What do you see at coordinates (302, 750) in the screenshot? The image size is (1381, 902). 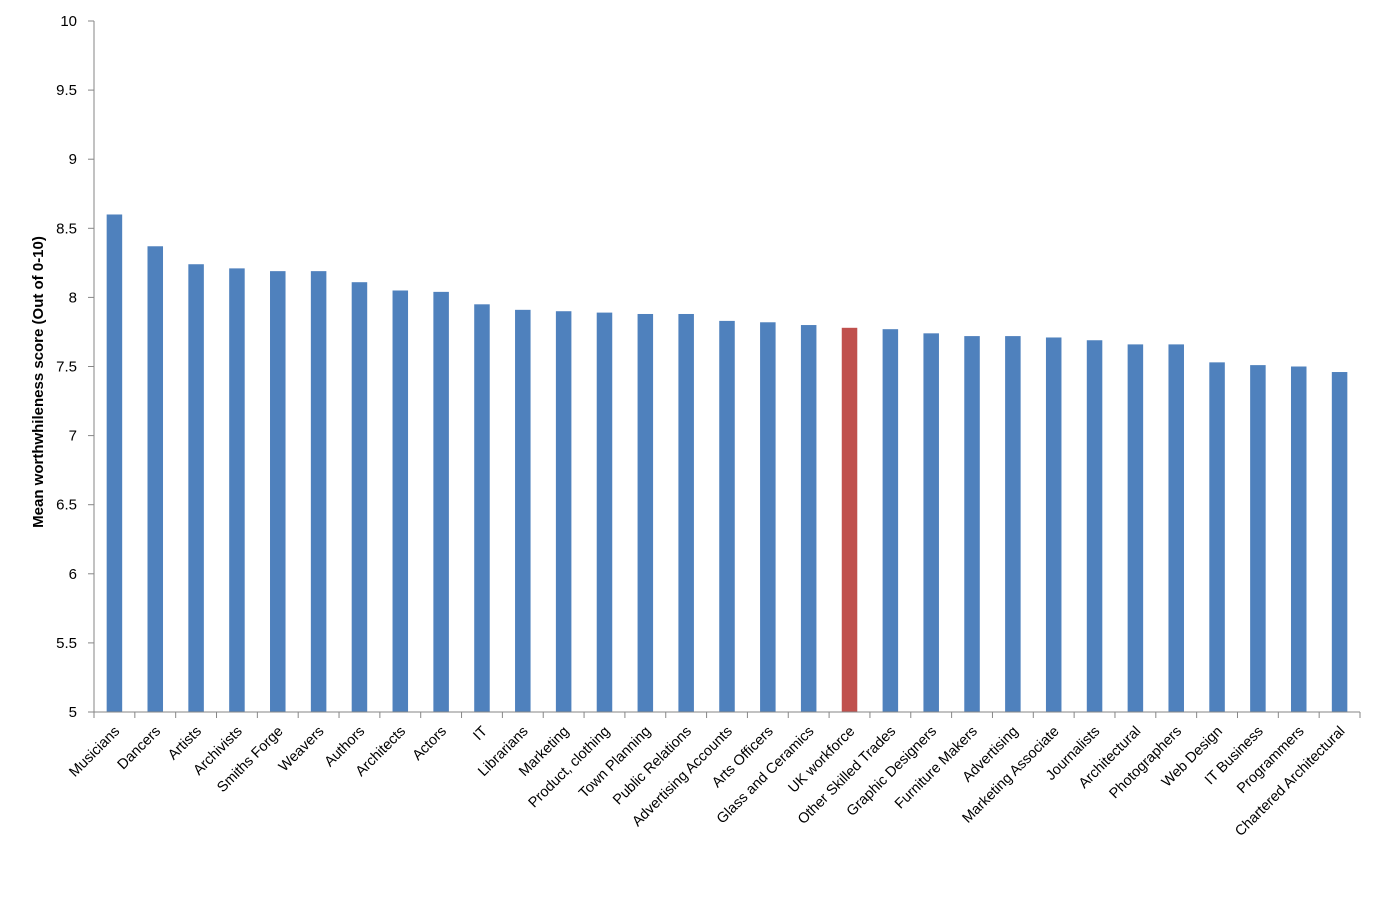 I see `x-tick-label: Weavers` at bounding box center [302, 750].